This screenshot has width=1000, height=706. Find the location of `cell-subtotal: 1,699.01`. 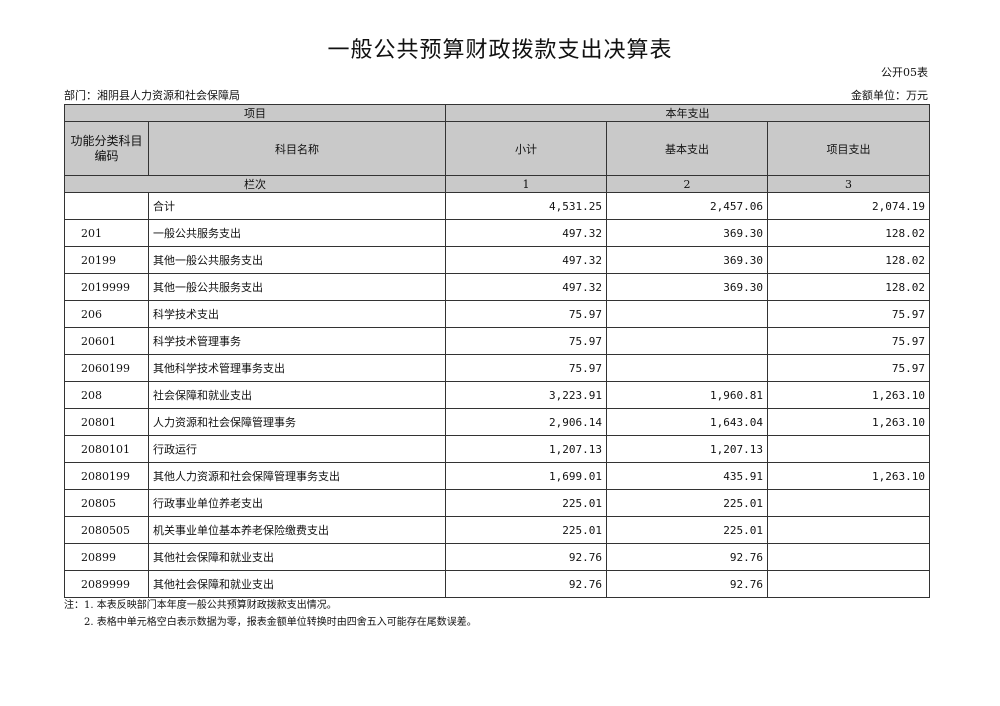

cell-subtotal: 1,699.01 is located at coordinates (526, 476).